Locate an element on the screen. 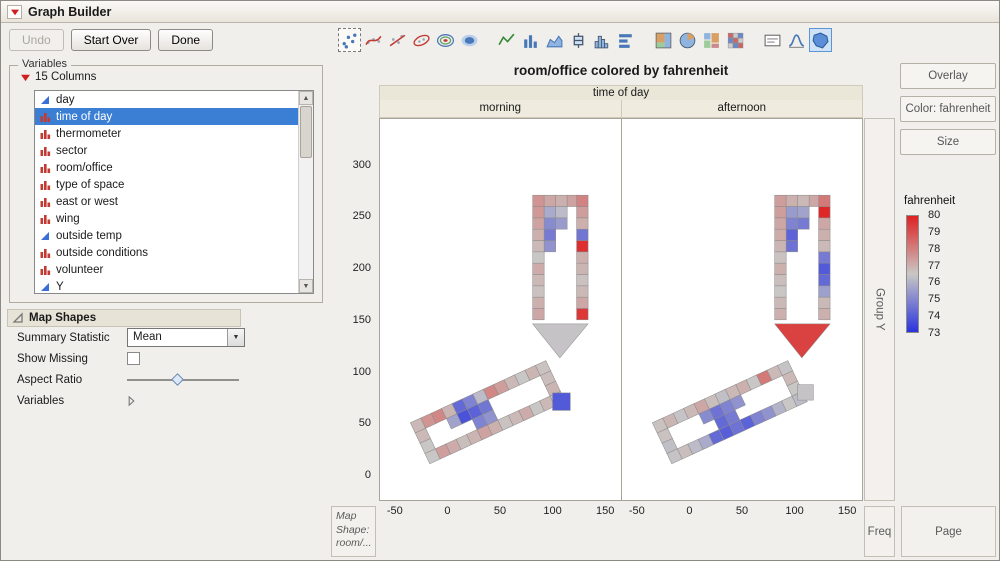  color-drop-zone: Color: fahrenheit is located at coordinates (948, 109).